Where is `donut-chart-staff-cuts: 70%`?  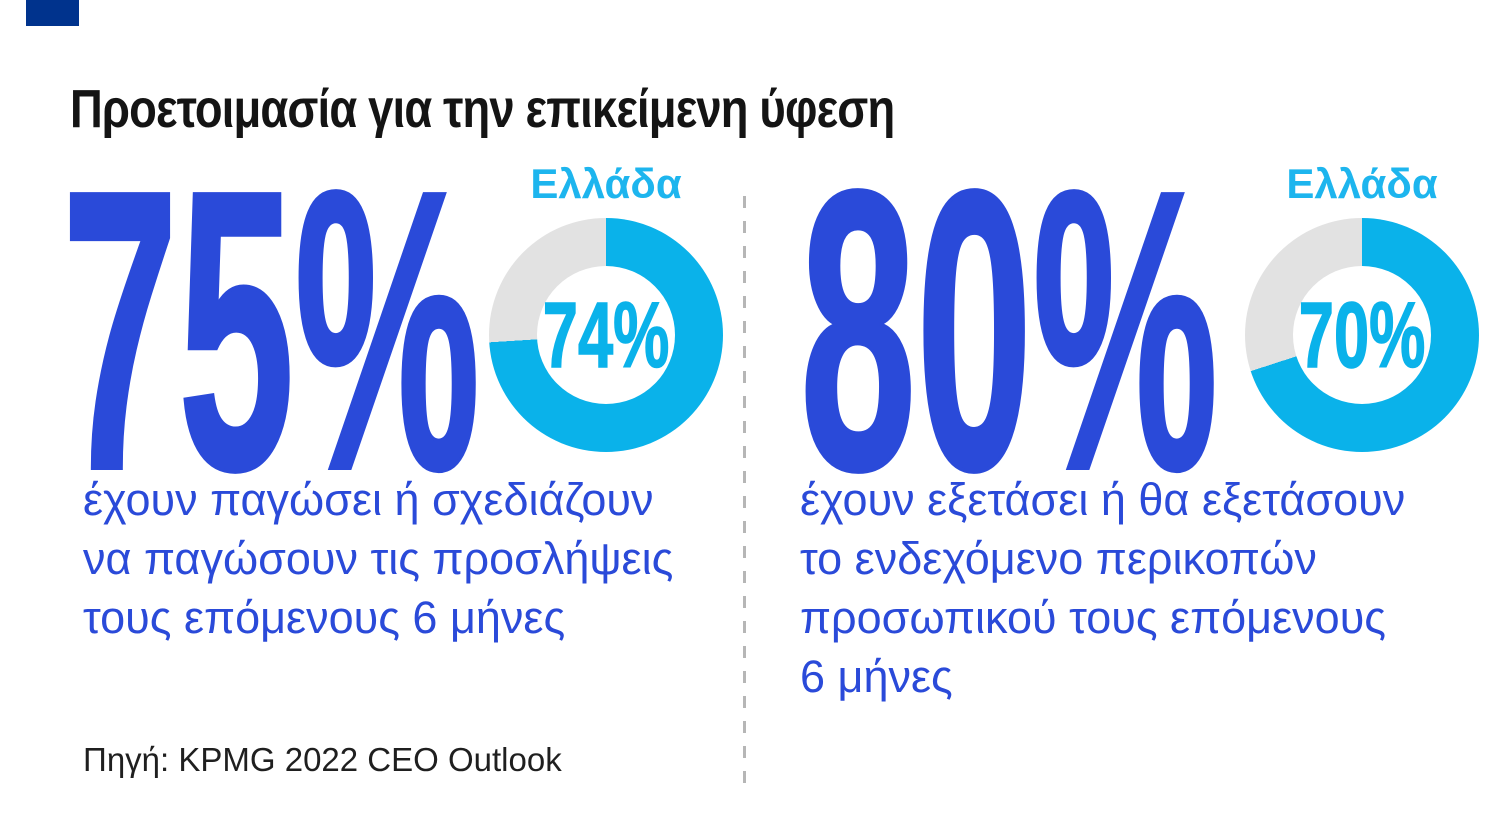 donut-chart-staff-cuts: 70% is located at coordinates (1362, 335).